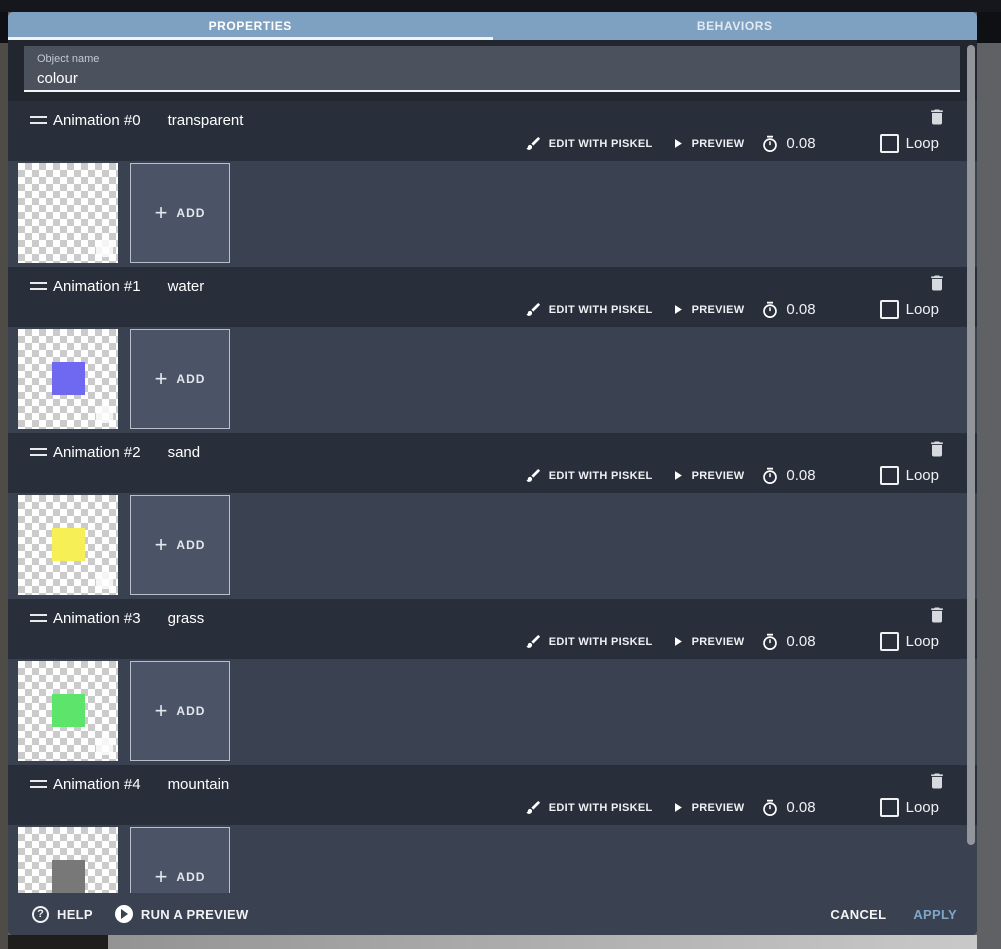 This screenshot has width=1001, height=949. Describe the element at coordinates (198, 784) in the screenshot. I see `animation-name-input: mountain` at that location.